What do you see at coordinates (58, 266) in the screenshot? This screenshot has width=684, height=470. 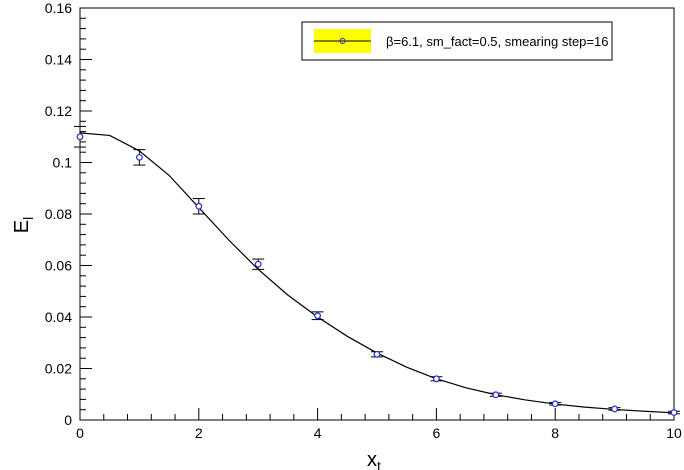 I see `y-tick-label: 0.06` at bounding box center [58, 266].